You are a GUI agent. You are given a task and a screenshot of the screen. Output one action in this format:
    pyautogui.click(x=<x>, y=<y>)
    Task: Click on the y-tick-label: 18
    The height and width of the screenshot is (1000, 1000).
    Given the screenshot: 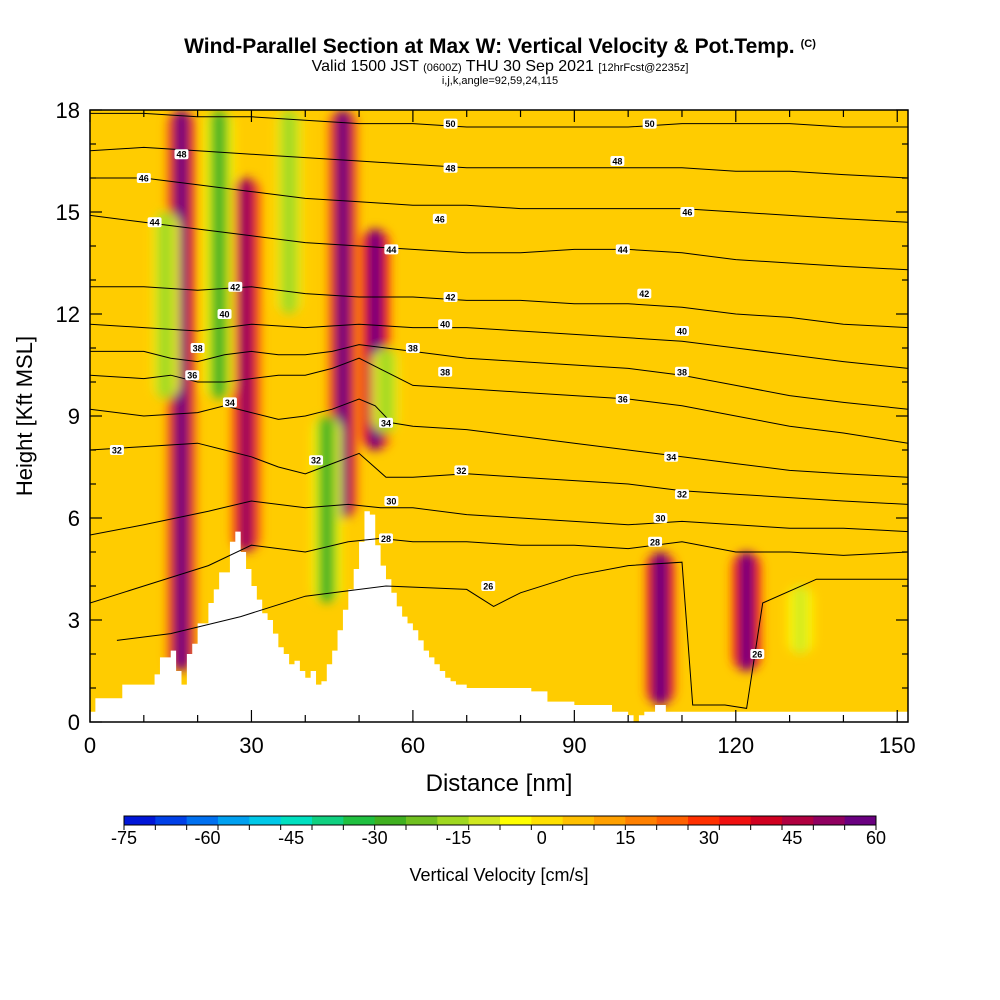 What is the action you would take?
    pyautogui.click(x=68, y=110)
    